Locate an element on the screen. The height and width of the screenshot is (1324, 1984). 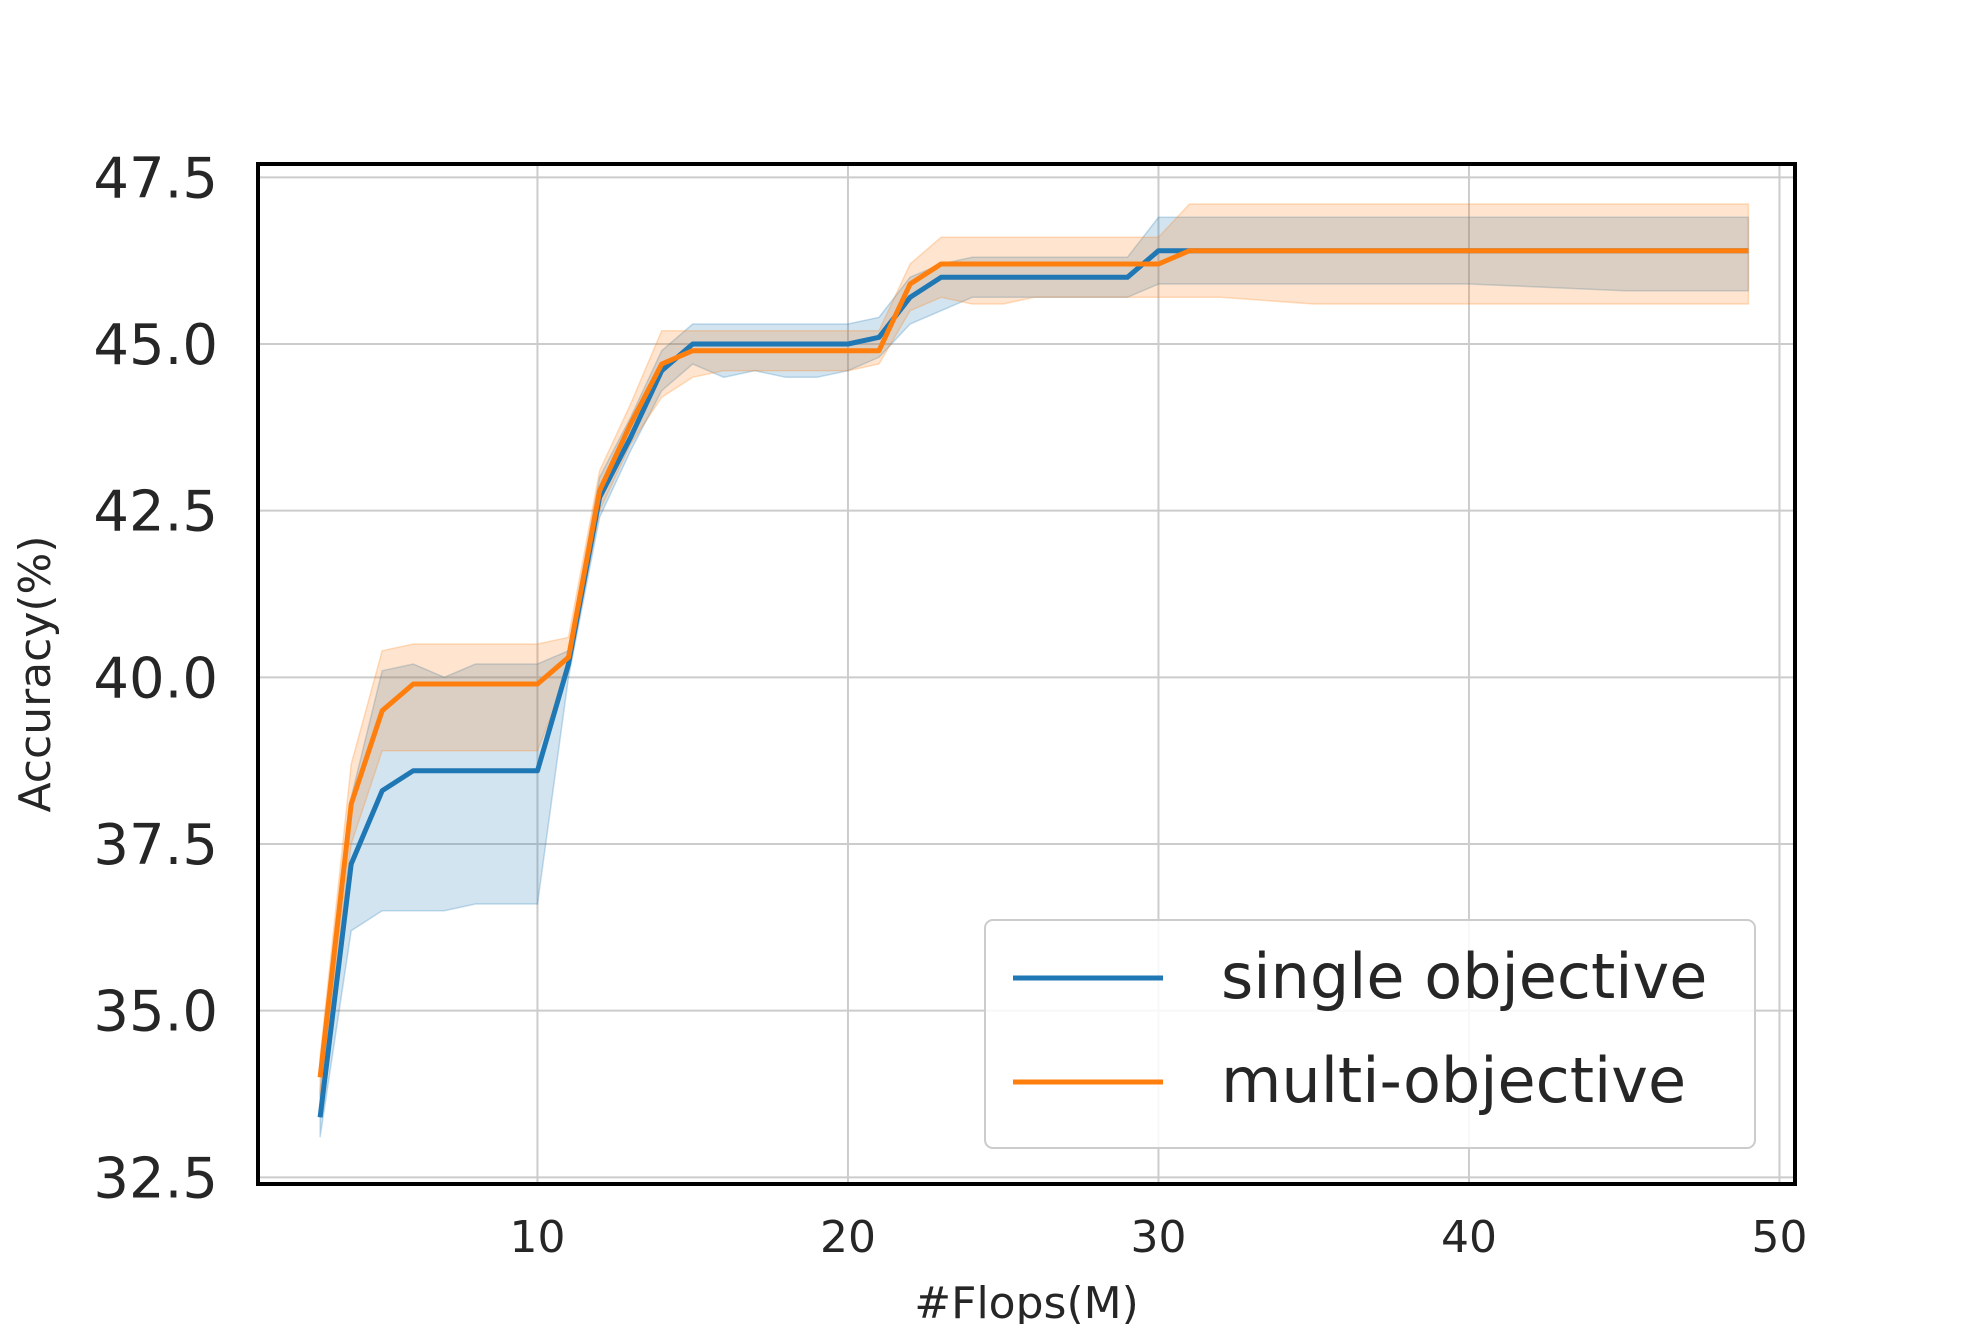
y-tick-label: 32.5 is located at coordinates (155, 1178).